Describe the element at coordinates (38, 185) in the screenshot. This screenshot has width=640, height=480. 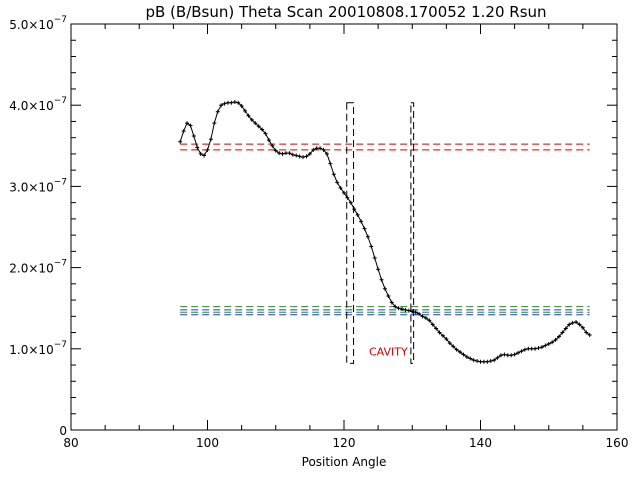
I see `y-tick-label: 3.0×10⁻⁷` at that location.